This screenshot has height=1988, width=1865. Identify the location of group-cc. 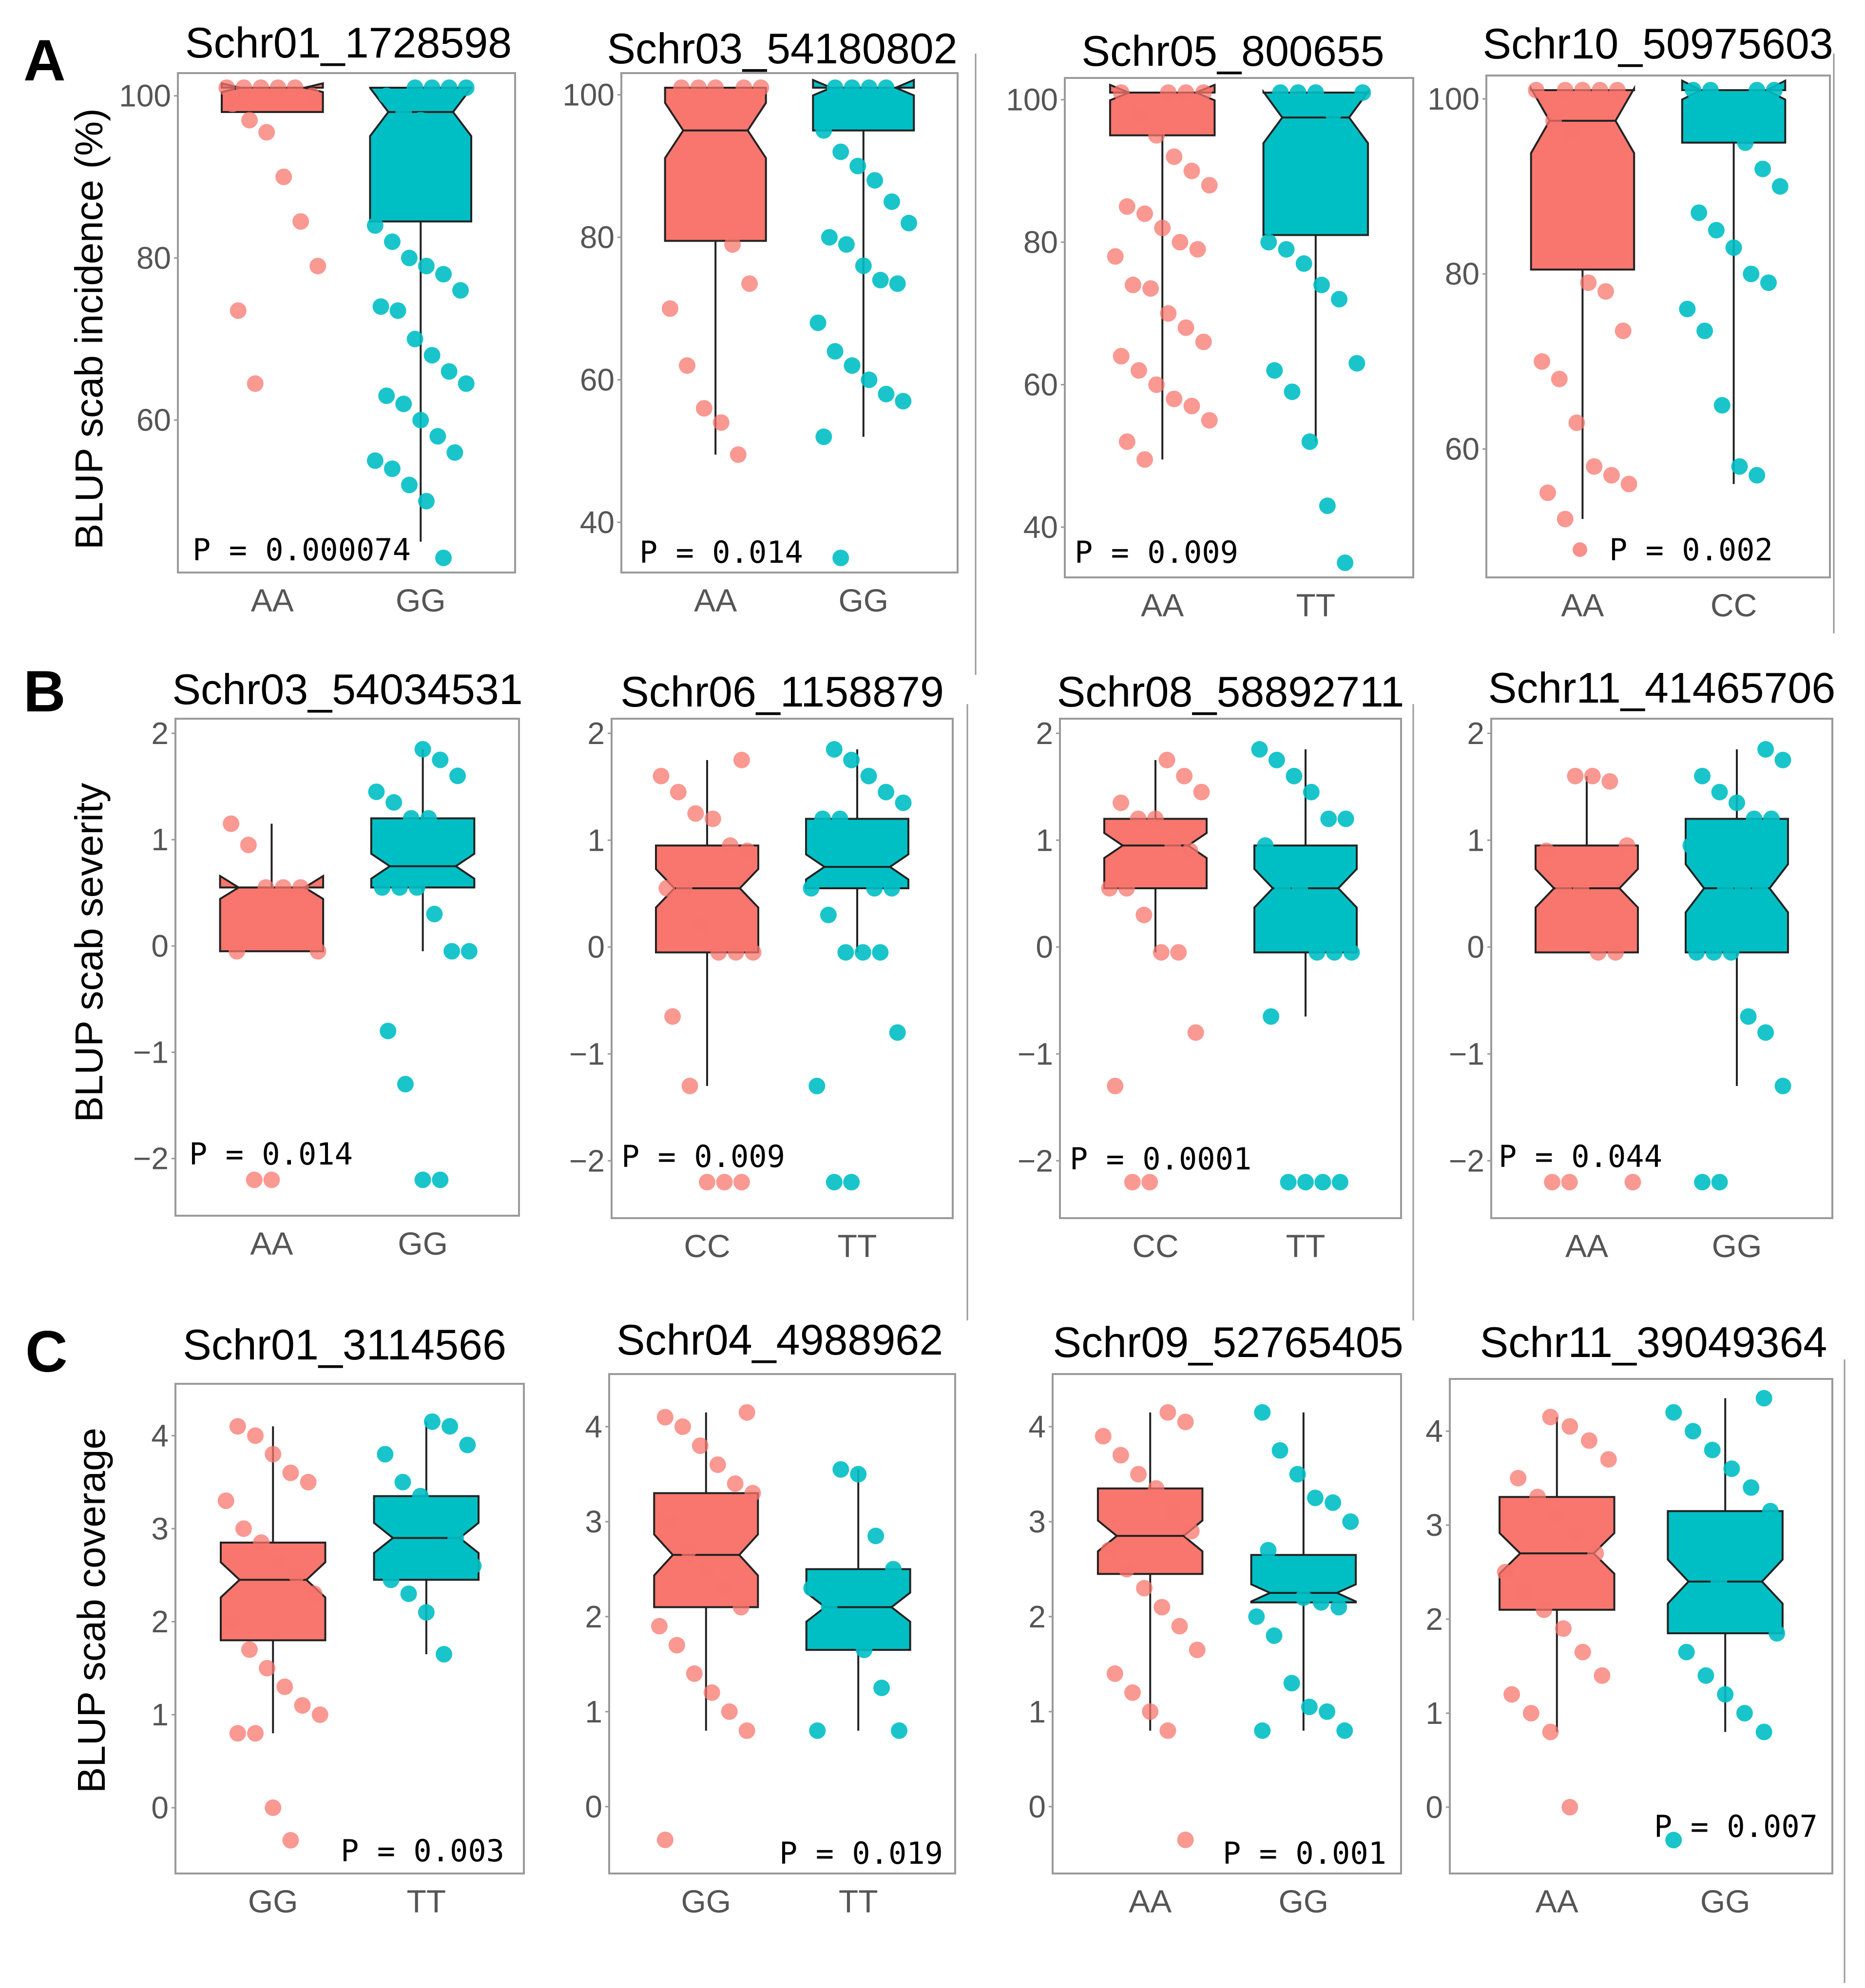
(1155, 971).